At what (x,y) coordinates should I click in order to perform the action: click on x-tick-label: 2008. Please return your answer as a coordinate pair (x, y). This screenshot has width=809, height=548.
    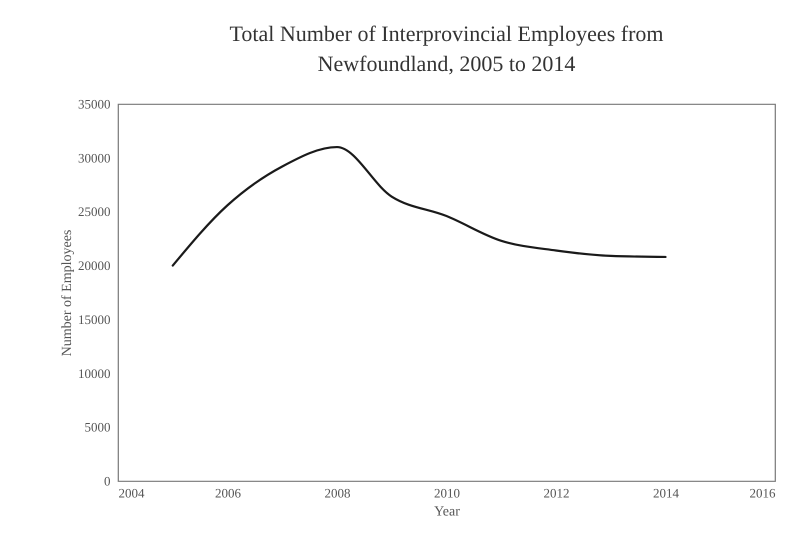
    Looking at the image, I should click on (337, 493).